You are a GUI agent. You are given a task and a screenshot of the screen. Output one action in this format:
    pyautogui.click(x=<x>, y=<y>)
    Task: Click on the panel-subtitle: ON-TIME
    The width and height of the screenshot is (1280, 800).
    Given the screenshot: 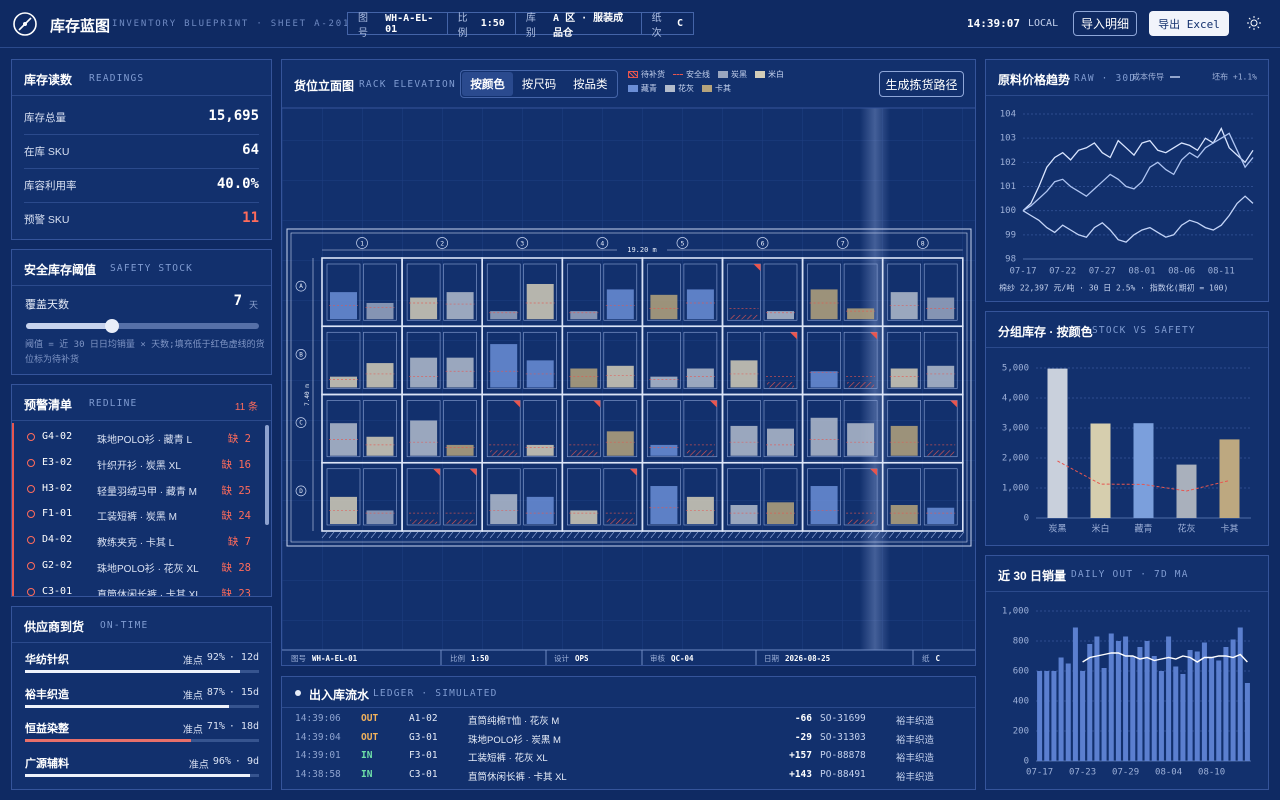 What is the action you would take?
    pyautogui.click(x=124, y=625)
    